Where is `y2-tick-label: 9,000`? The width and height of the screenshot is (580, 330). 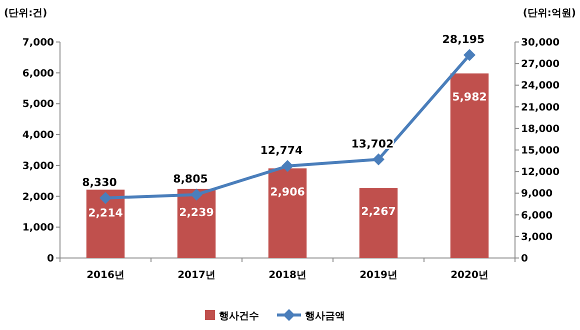 y2-tick-label: 9,000 is located at coordinates (537, 194).